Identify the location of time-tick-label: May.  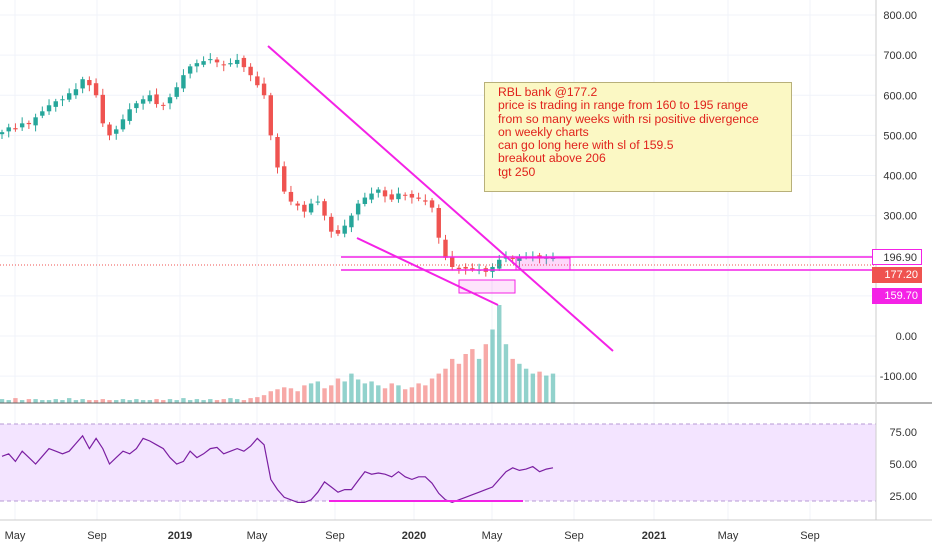
(15, 536).